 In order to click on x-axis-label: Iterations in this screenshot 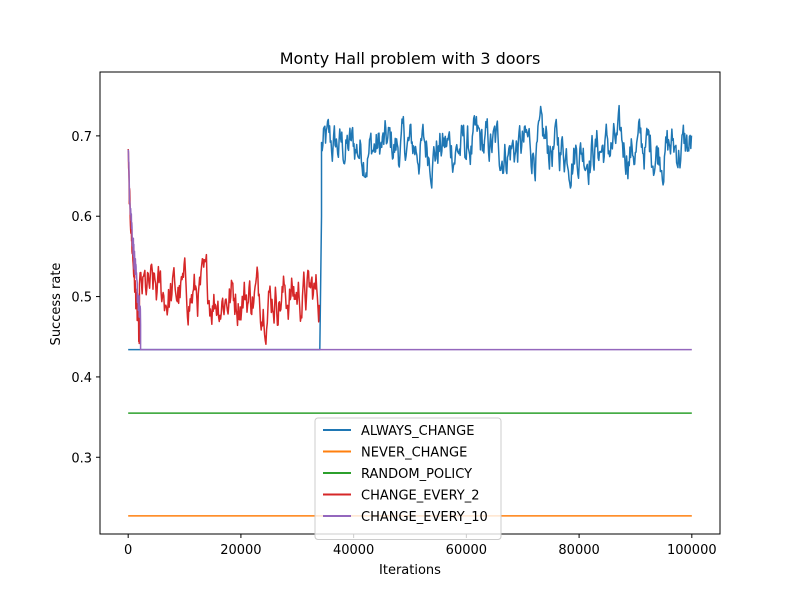, I will do `click(410, 570)`.